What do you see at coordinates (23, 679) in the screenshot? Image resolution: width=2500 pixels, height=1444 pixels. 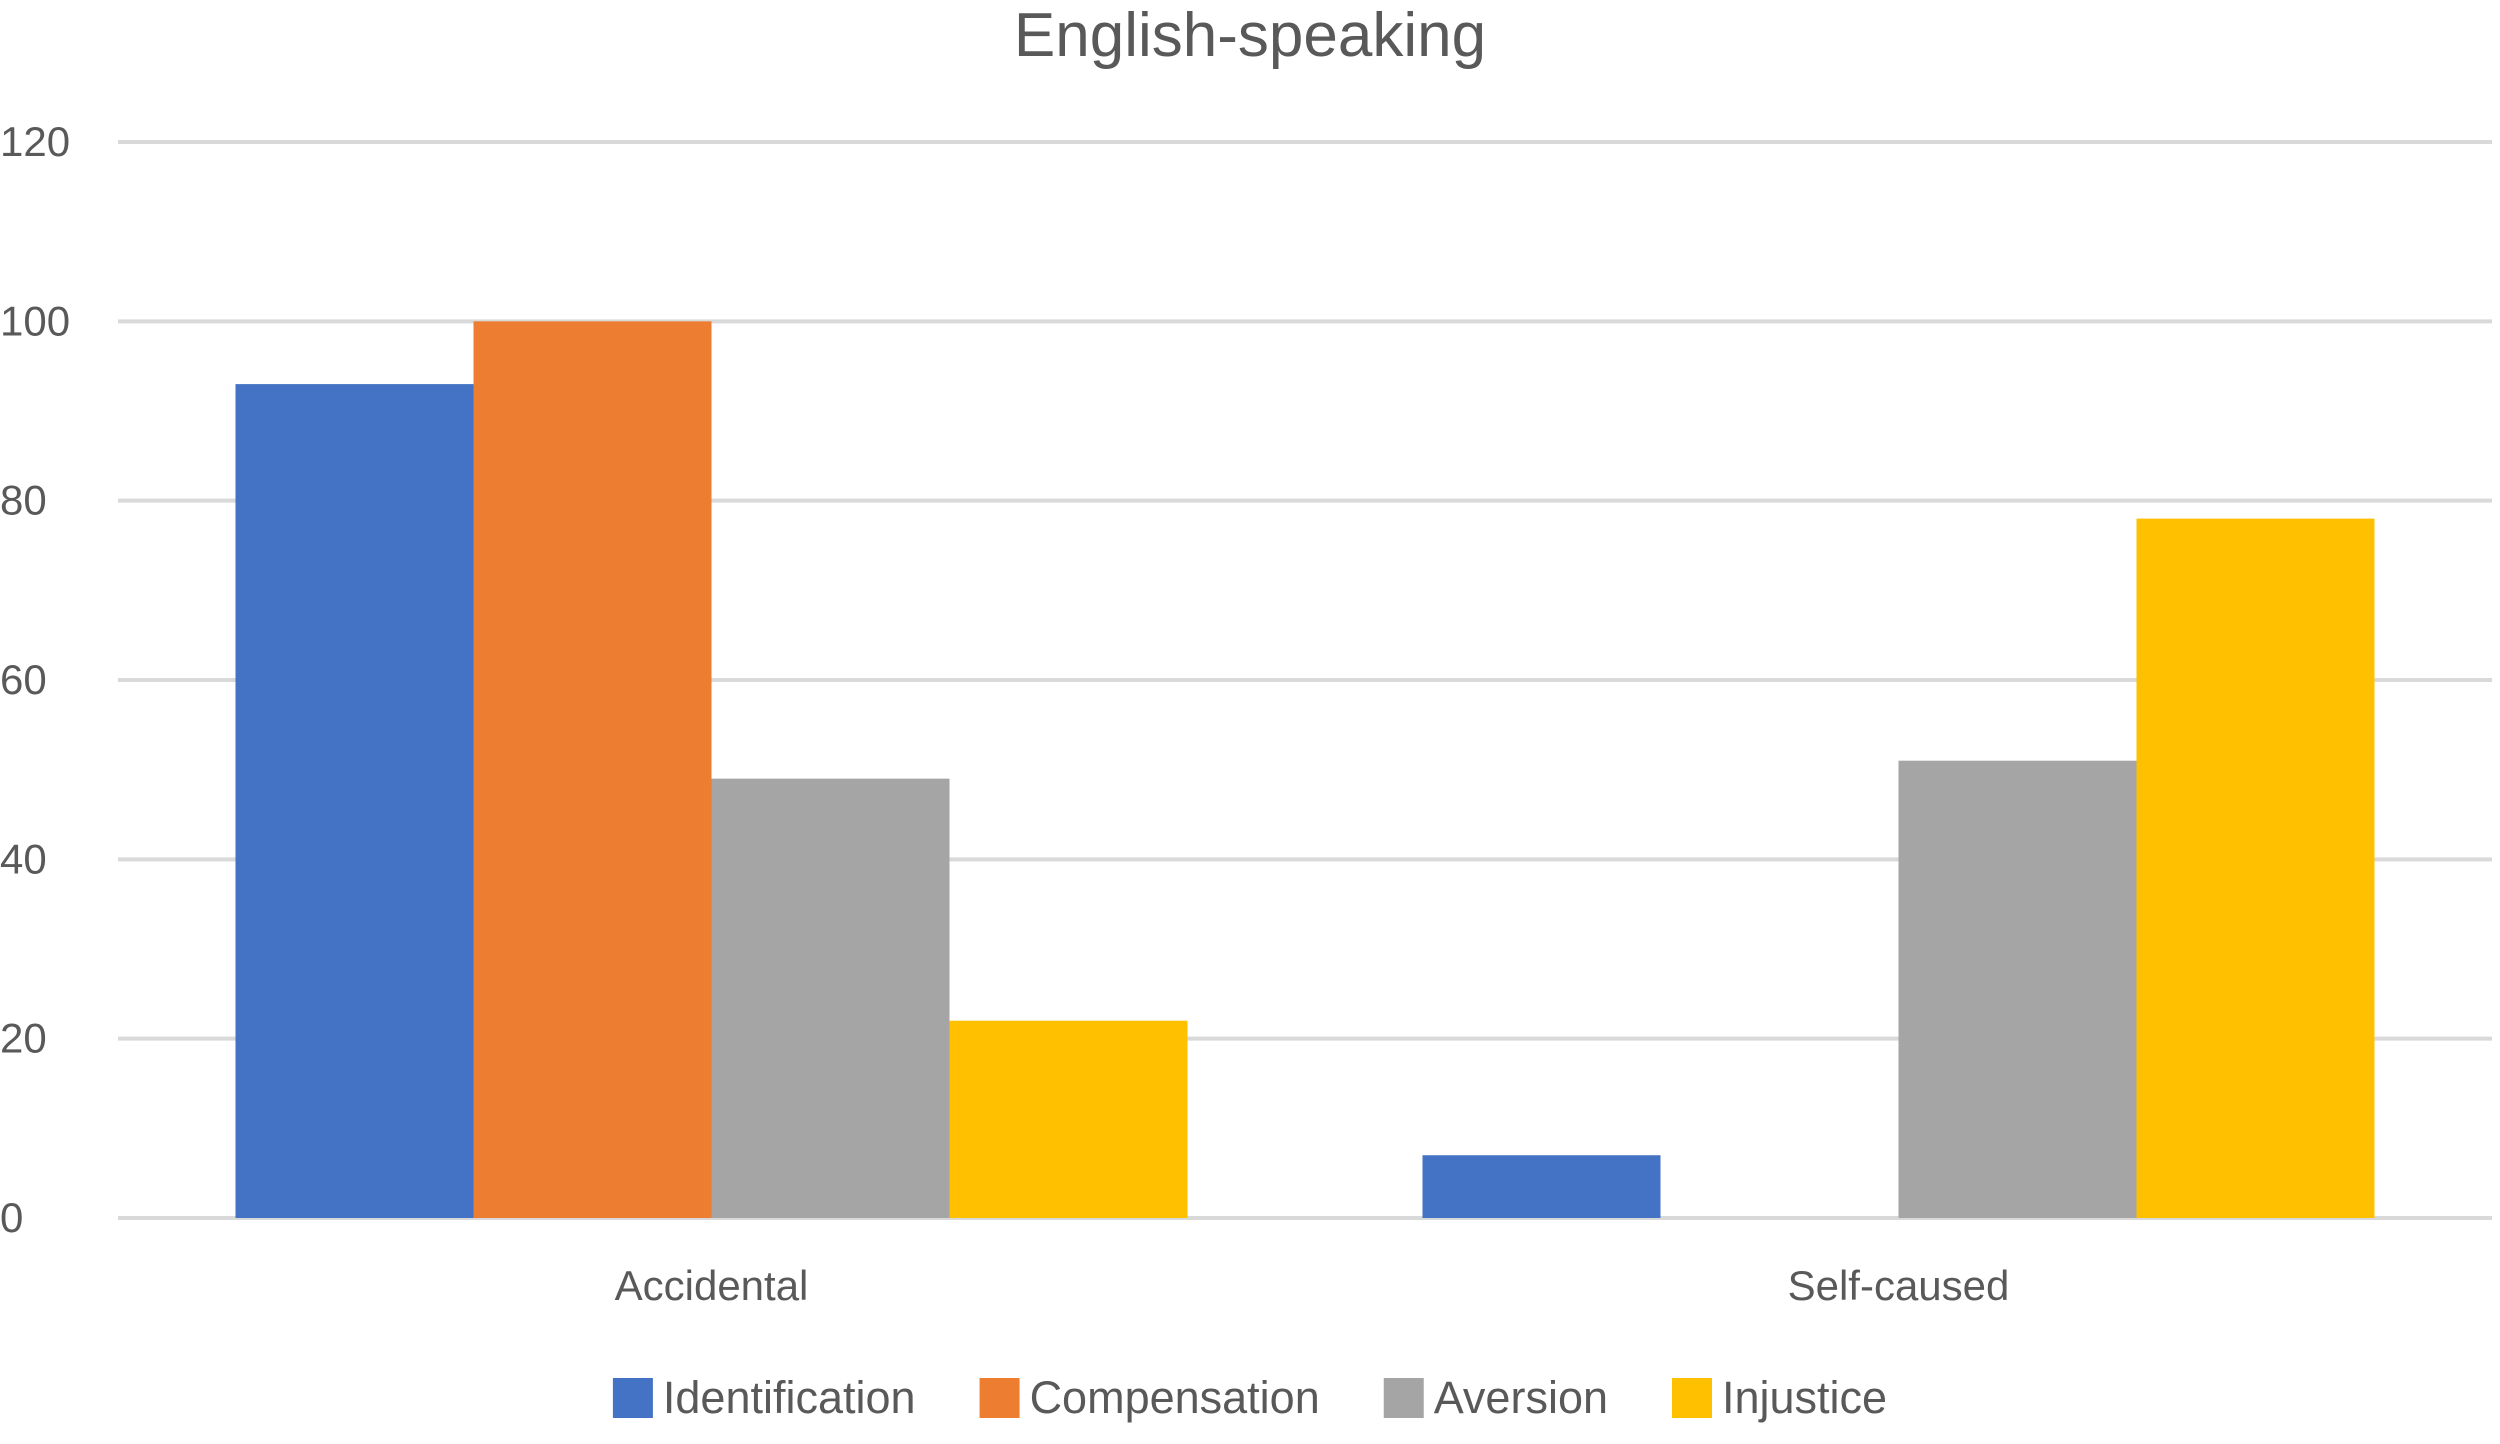 I see `y-tick-label: 60` at bounding box center [23, 679].